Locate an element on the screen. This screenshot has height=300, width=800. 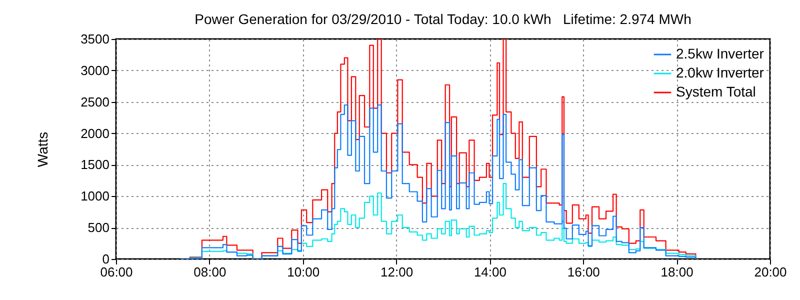
y-tick-label: 500 is located at coordinates (99, 228).